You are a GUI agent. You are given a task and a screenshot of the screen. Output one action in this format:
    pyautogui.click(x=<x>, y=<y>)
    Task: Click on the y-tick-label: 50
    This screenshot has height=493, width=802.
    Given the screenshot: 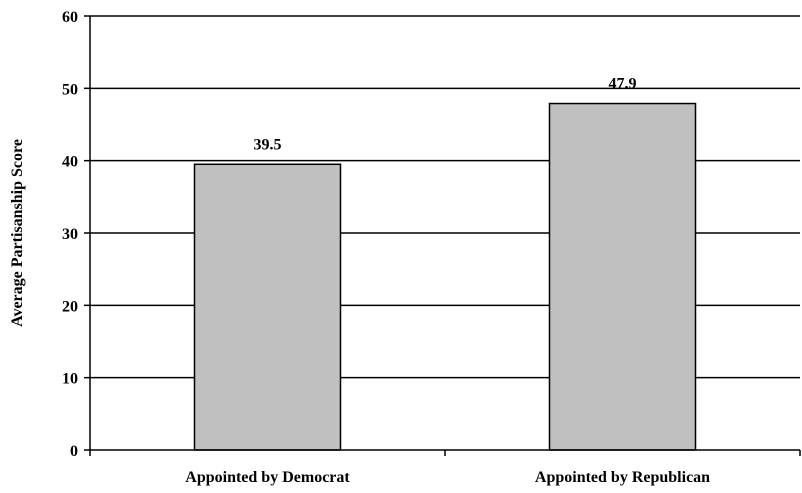 What is the action you would take?
    pyautogui.click(x=70, y=89)
    